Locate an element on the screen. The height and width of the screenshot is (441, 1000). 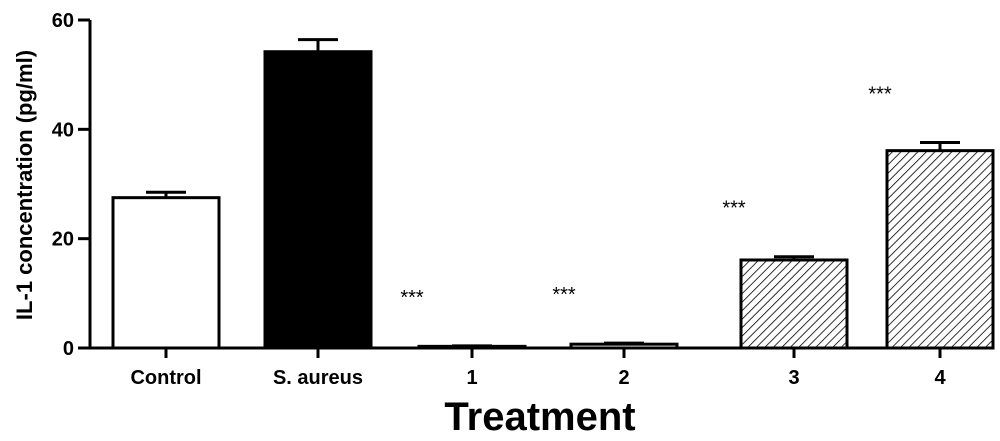
x-tick-label-0: Control is located at coordinates (165, 378).